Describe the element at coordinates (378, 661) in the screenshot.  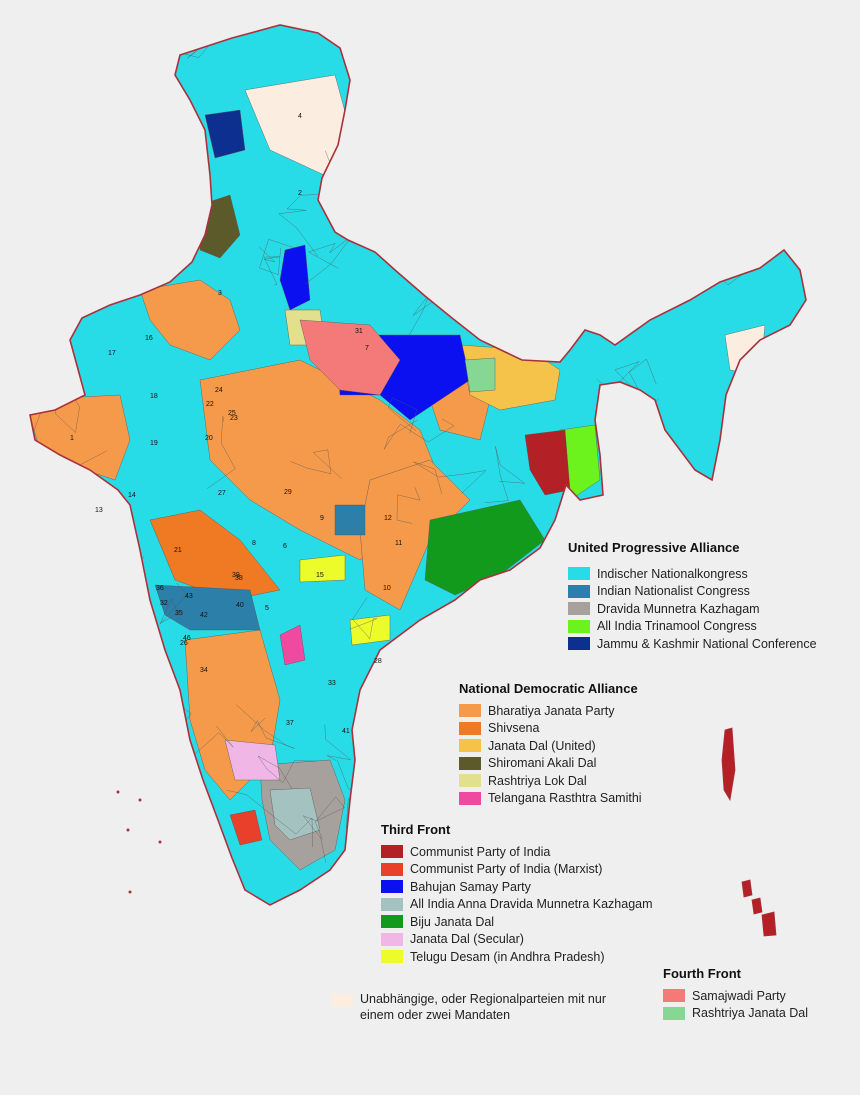
I see `region-number: 28` at that location.